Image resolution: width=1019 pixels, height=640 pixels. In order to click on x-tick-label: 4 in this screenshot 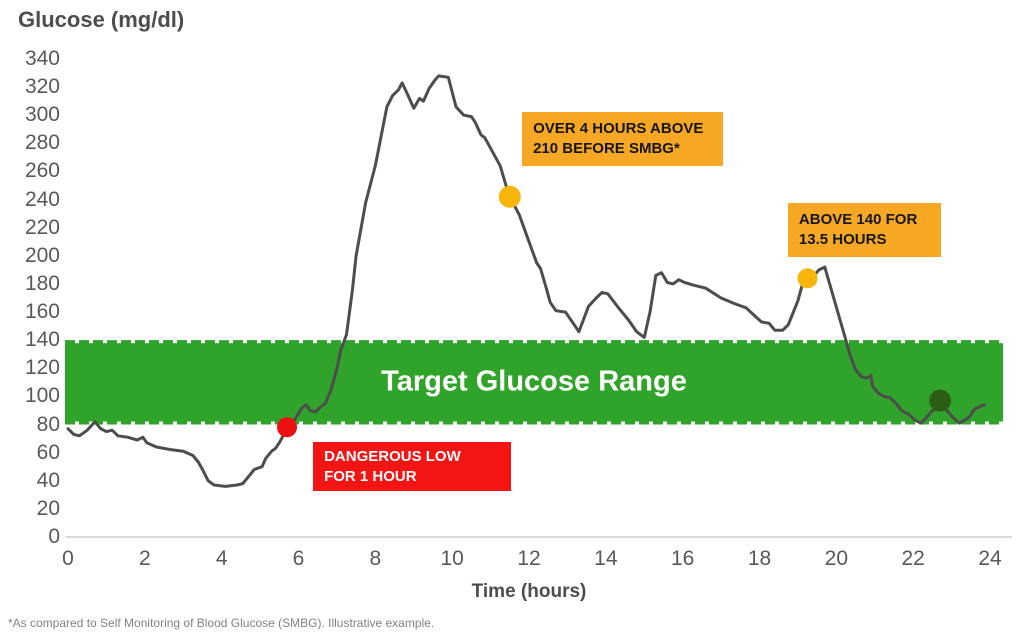, I will do `click(221, 558)`.